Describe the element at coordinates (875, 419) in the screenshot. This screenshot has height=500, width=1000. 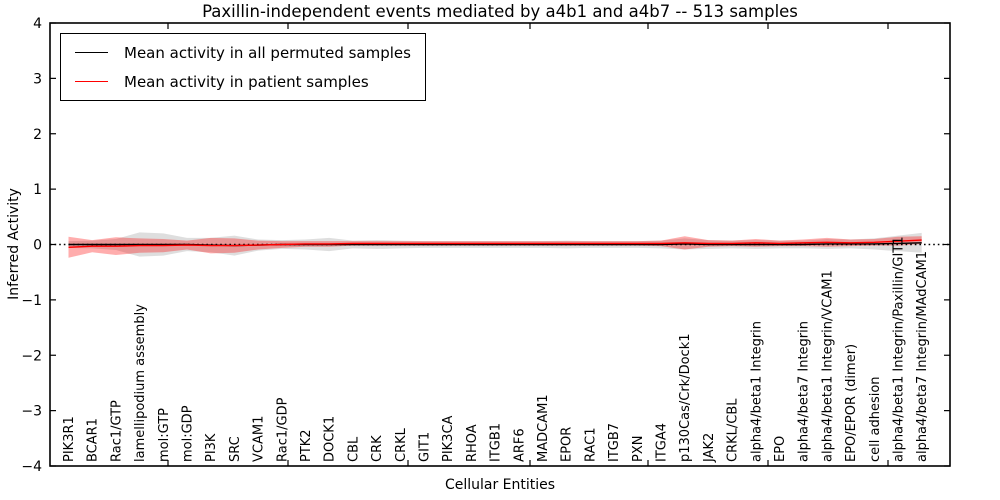
I see `svg-text: cell adhesion` at that location.